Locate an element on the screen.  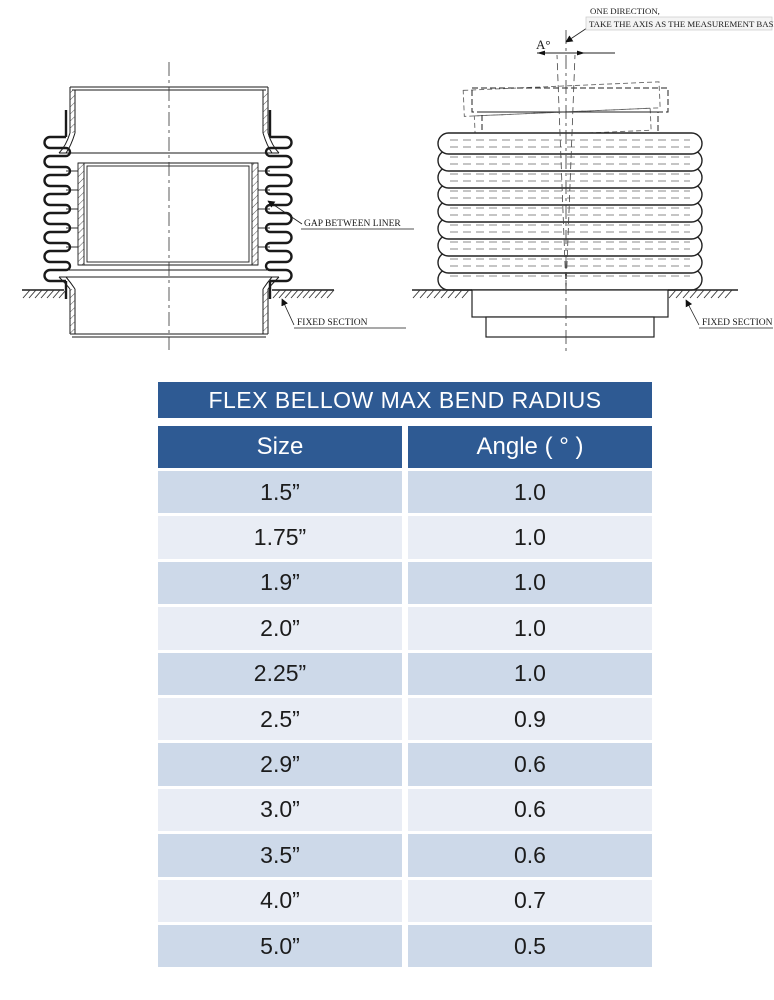
size-cell: 3.0” is located at coordinates (280, 810).